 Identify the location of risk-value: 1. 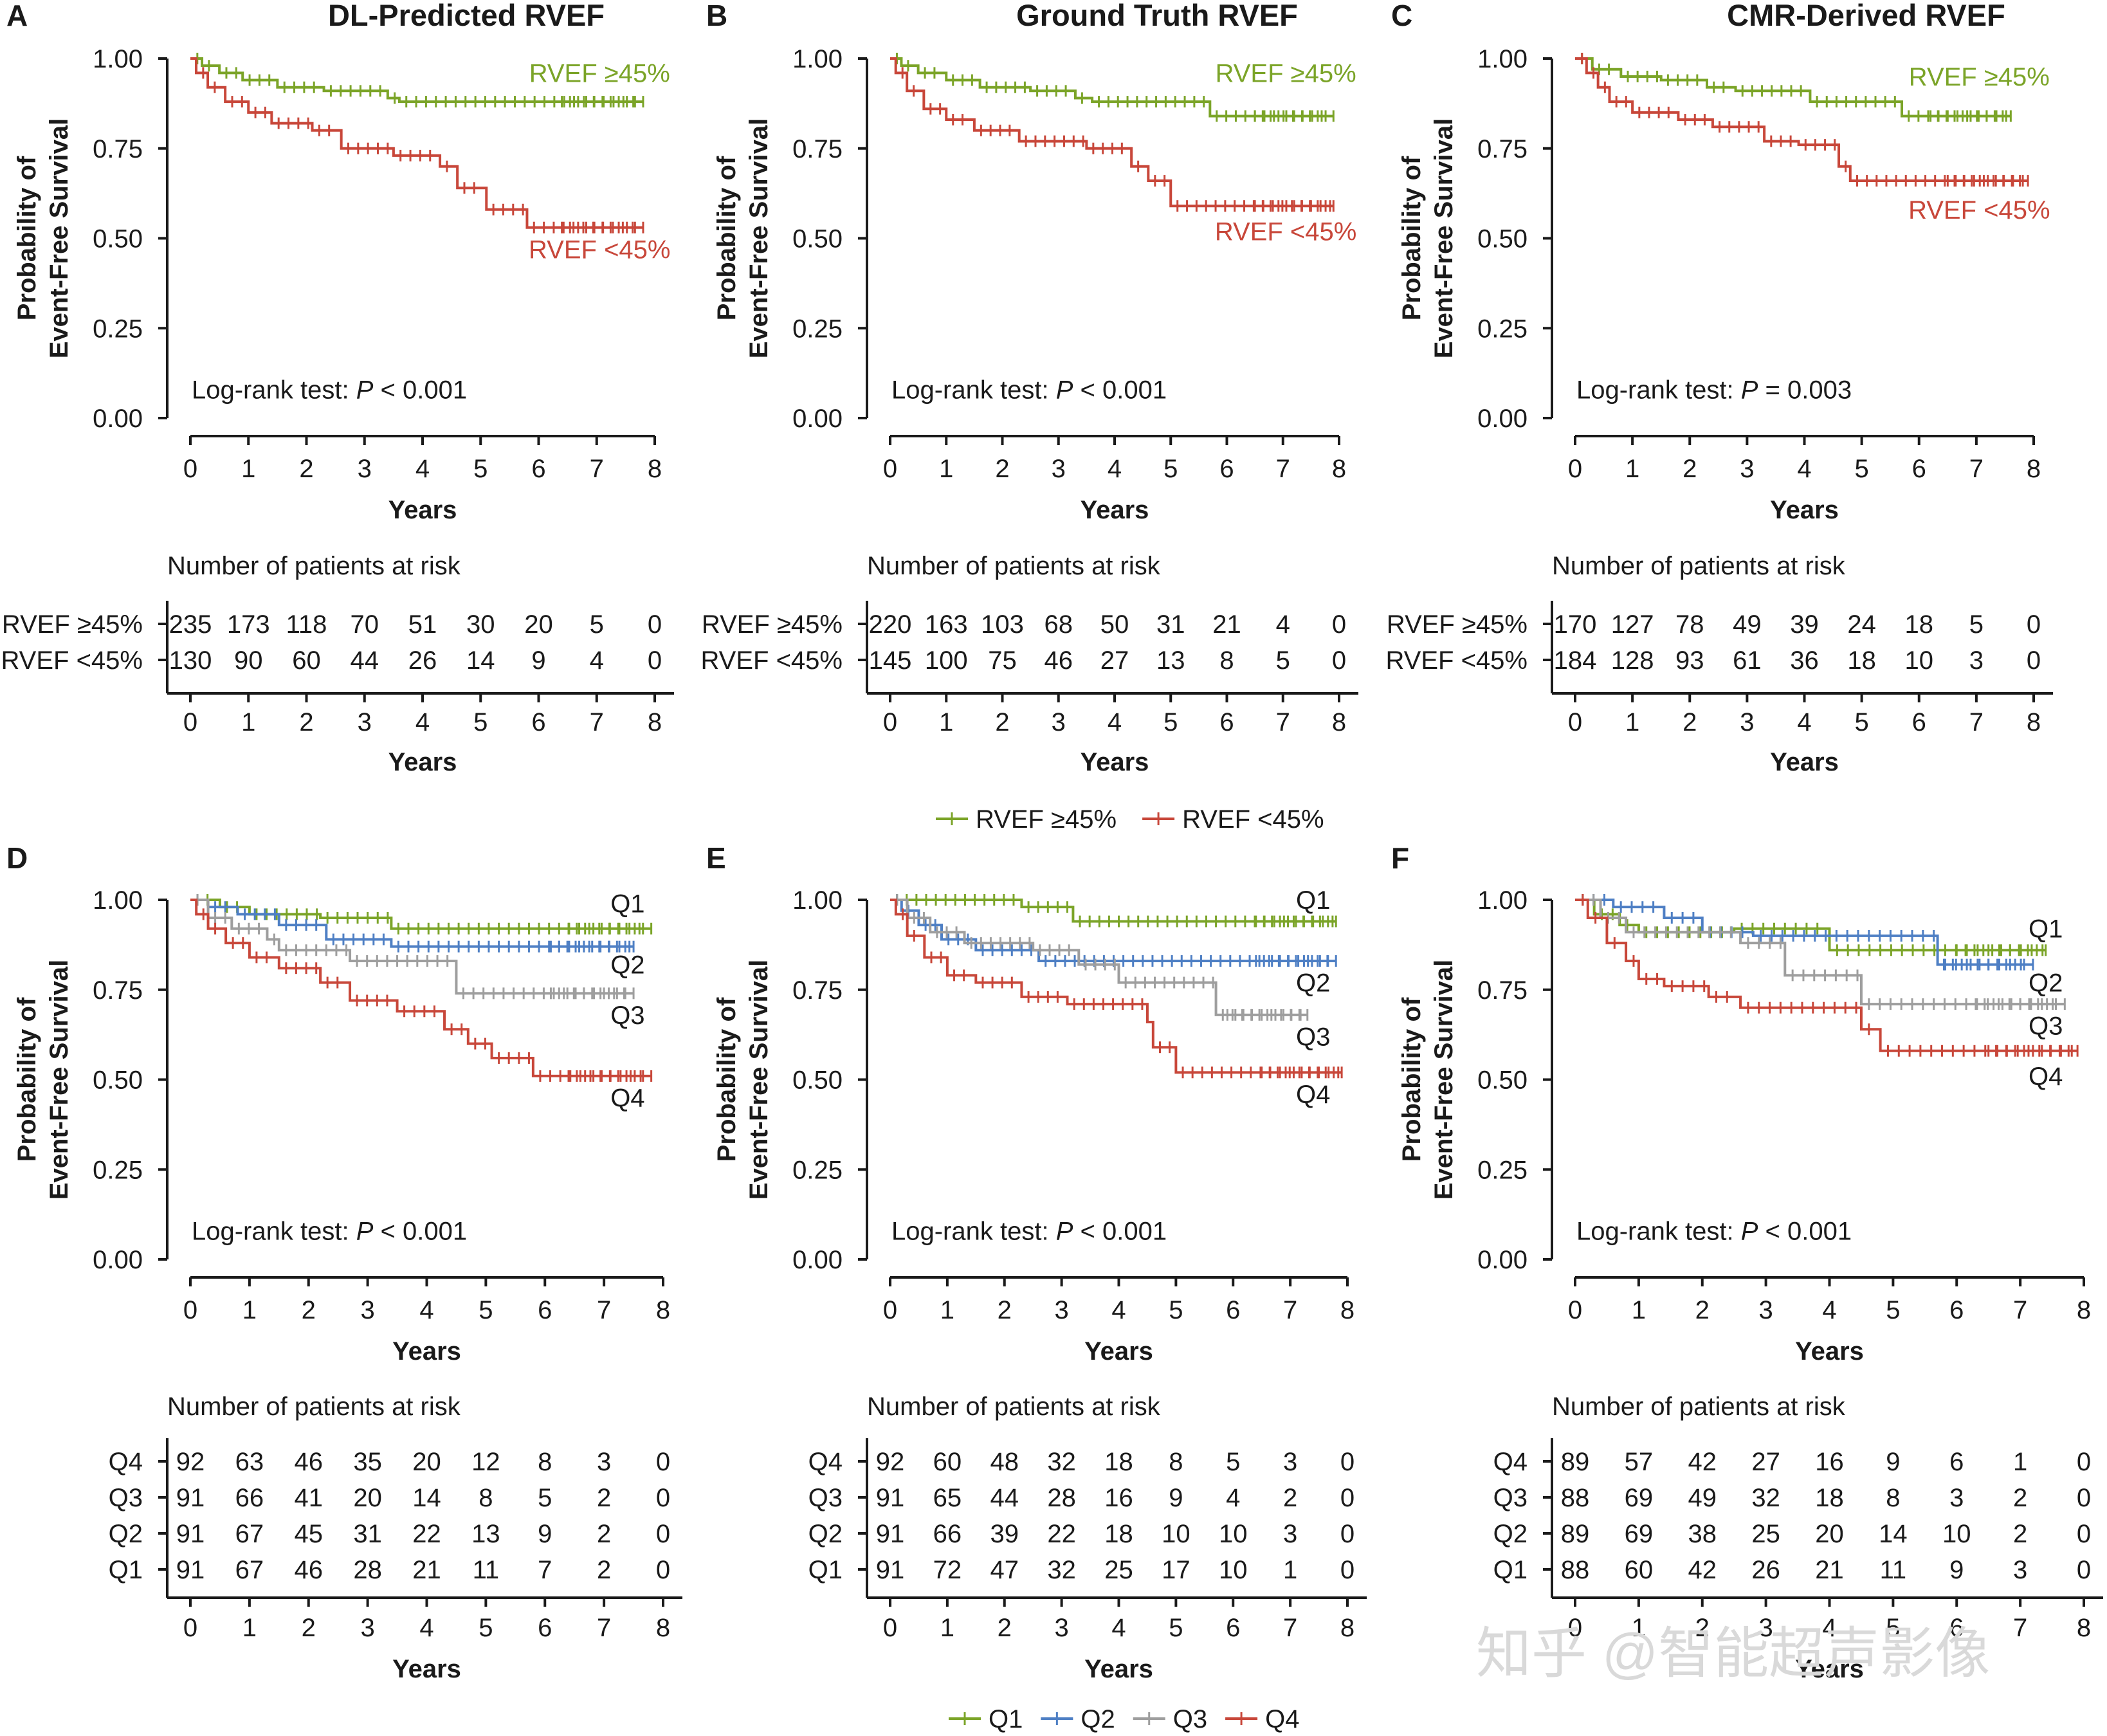
(2020, 1462).